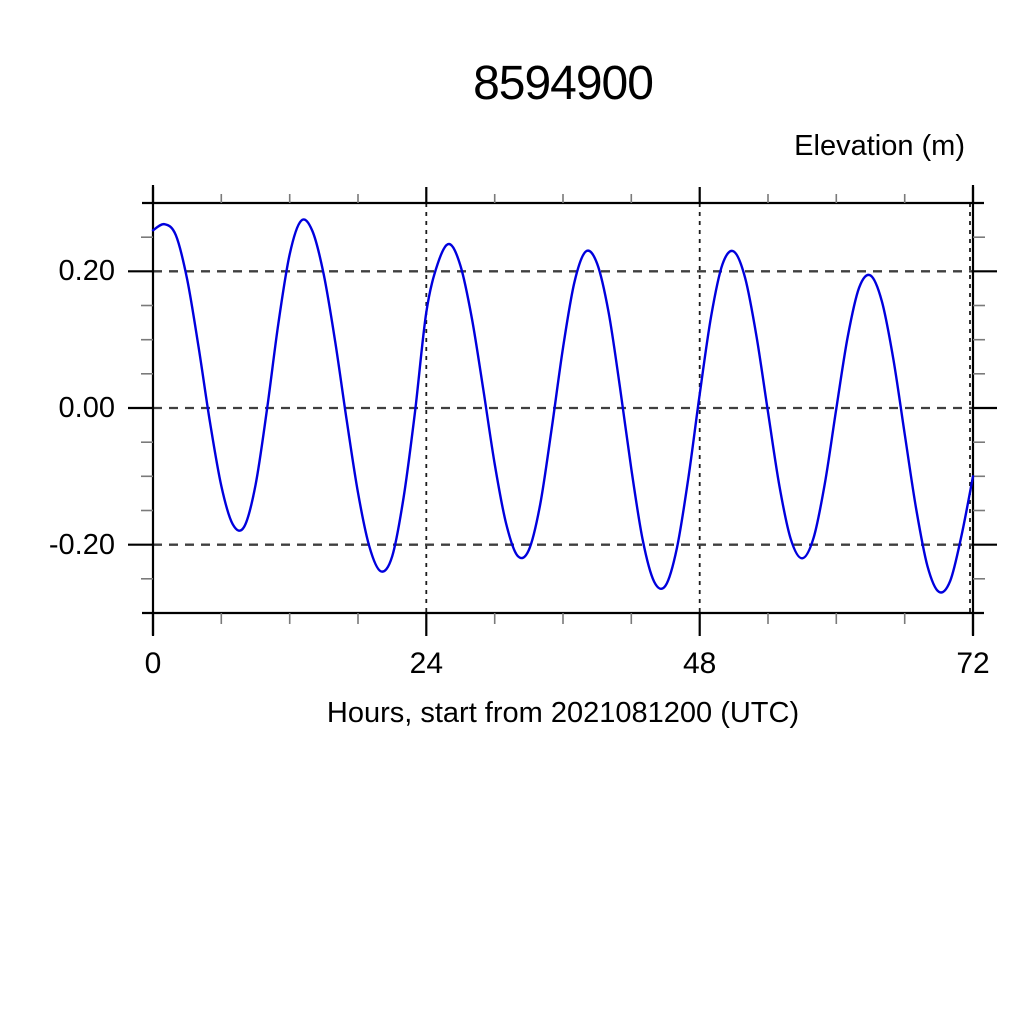 The image size is (1024, 1024). What do you see at coordinates (86, 408) in the screenshot?
I see `y-tick-label: 0.00` at bounding box center [86, 408].